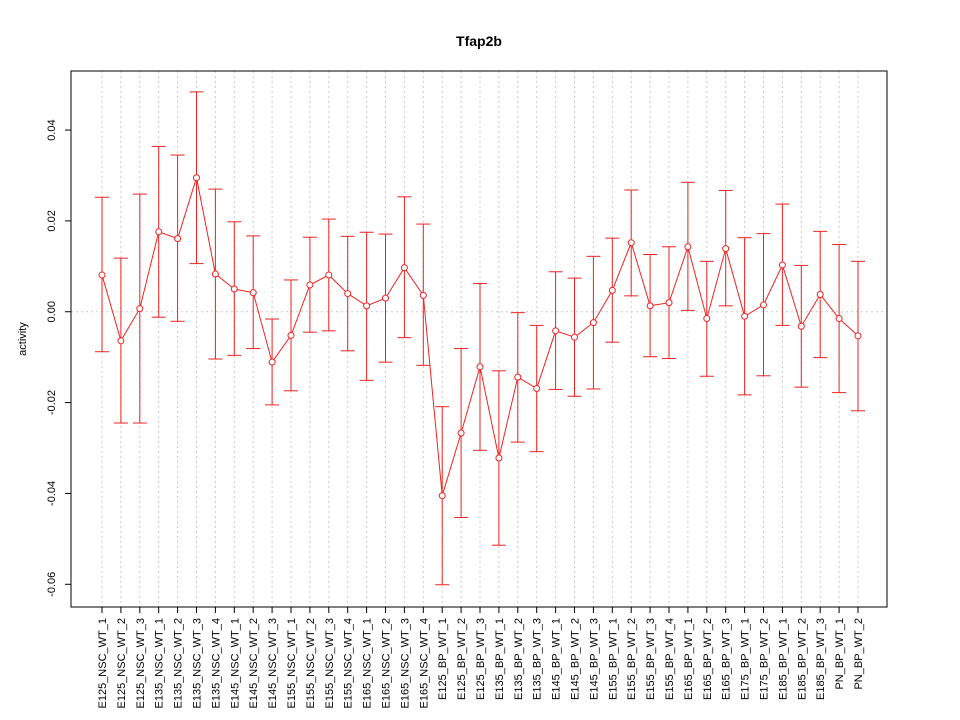 This screenshot has height=720, width=960. I want to click on y-tick-label: 0.02, so click(52, 220).